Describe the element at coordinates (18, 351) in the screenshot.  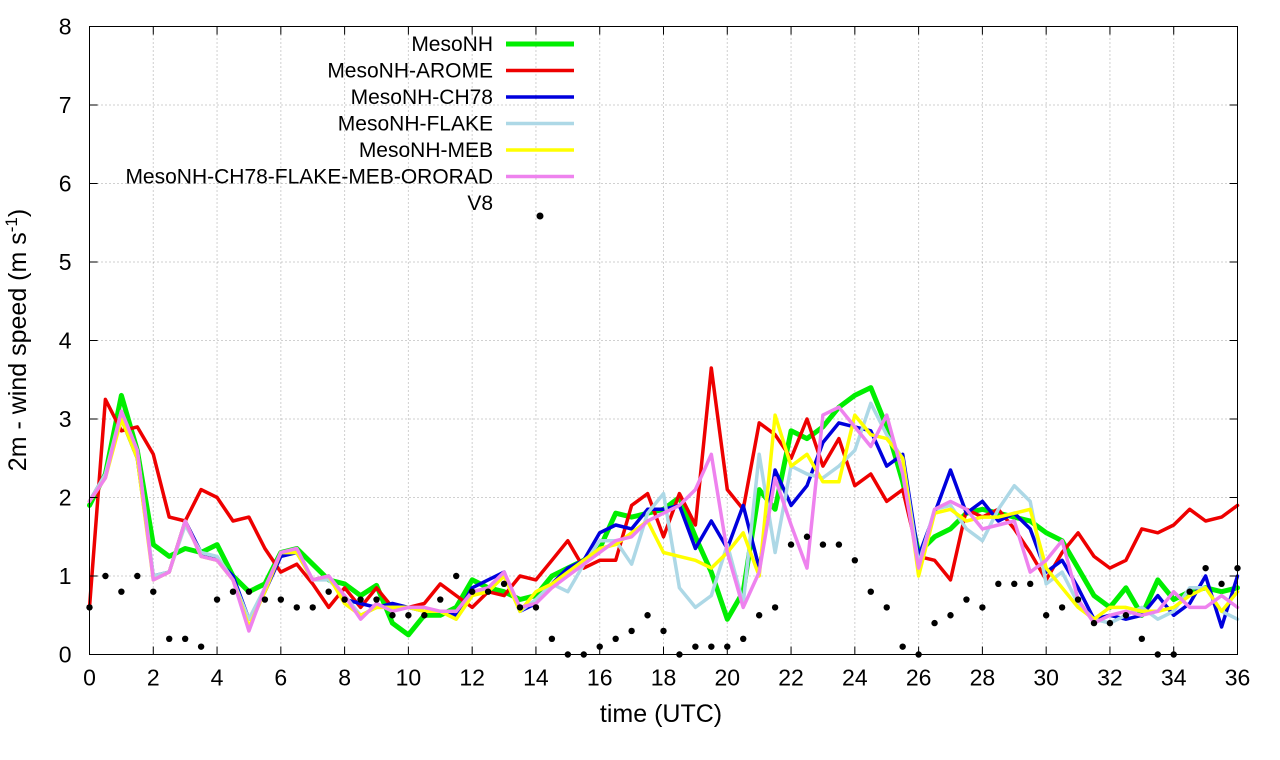
I see `y-axis-title-main: 2m - wind speed (m s` at that location.